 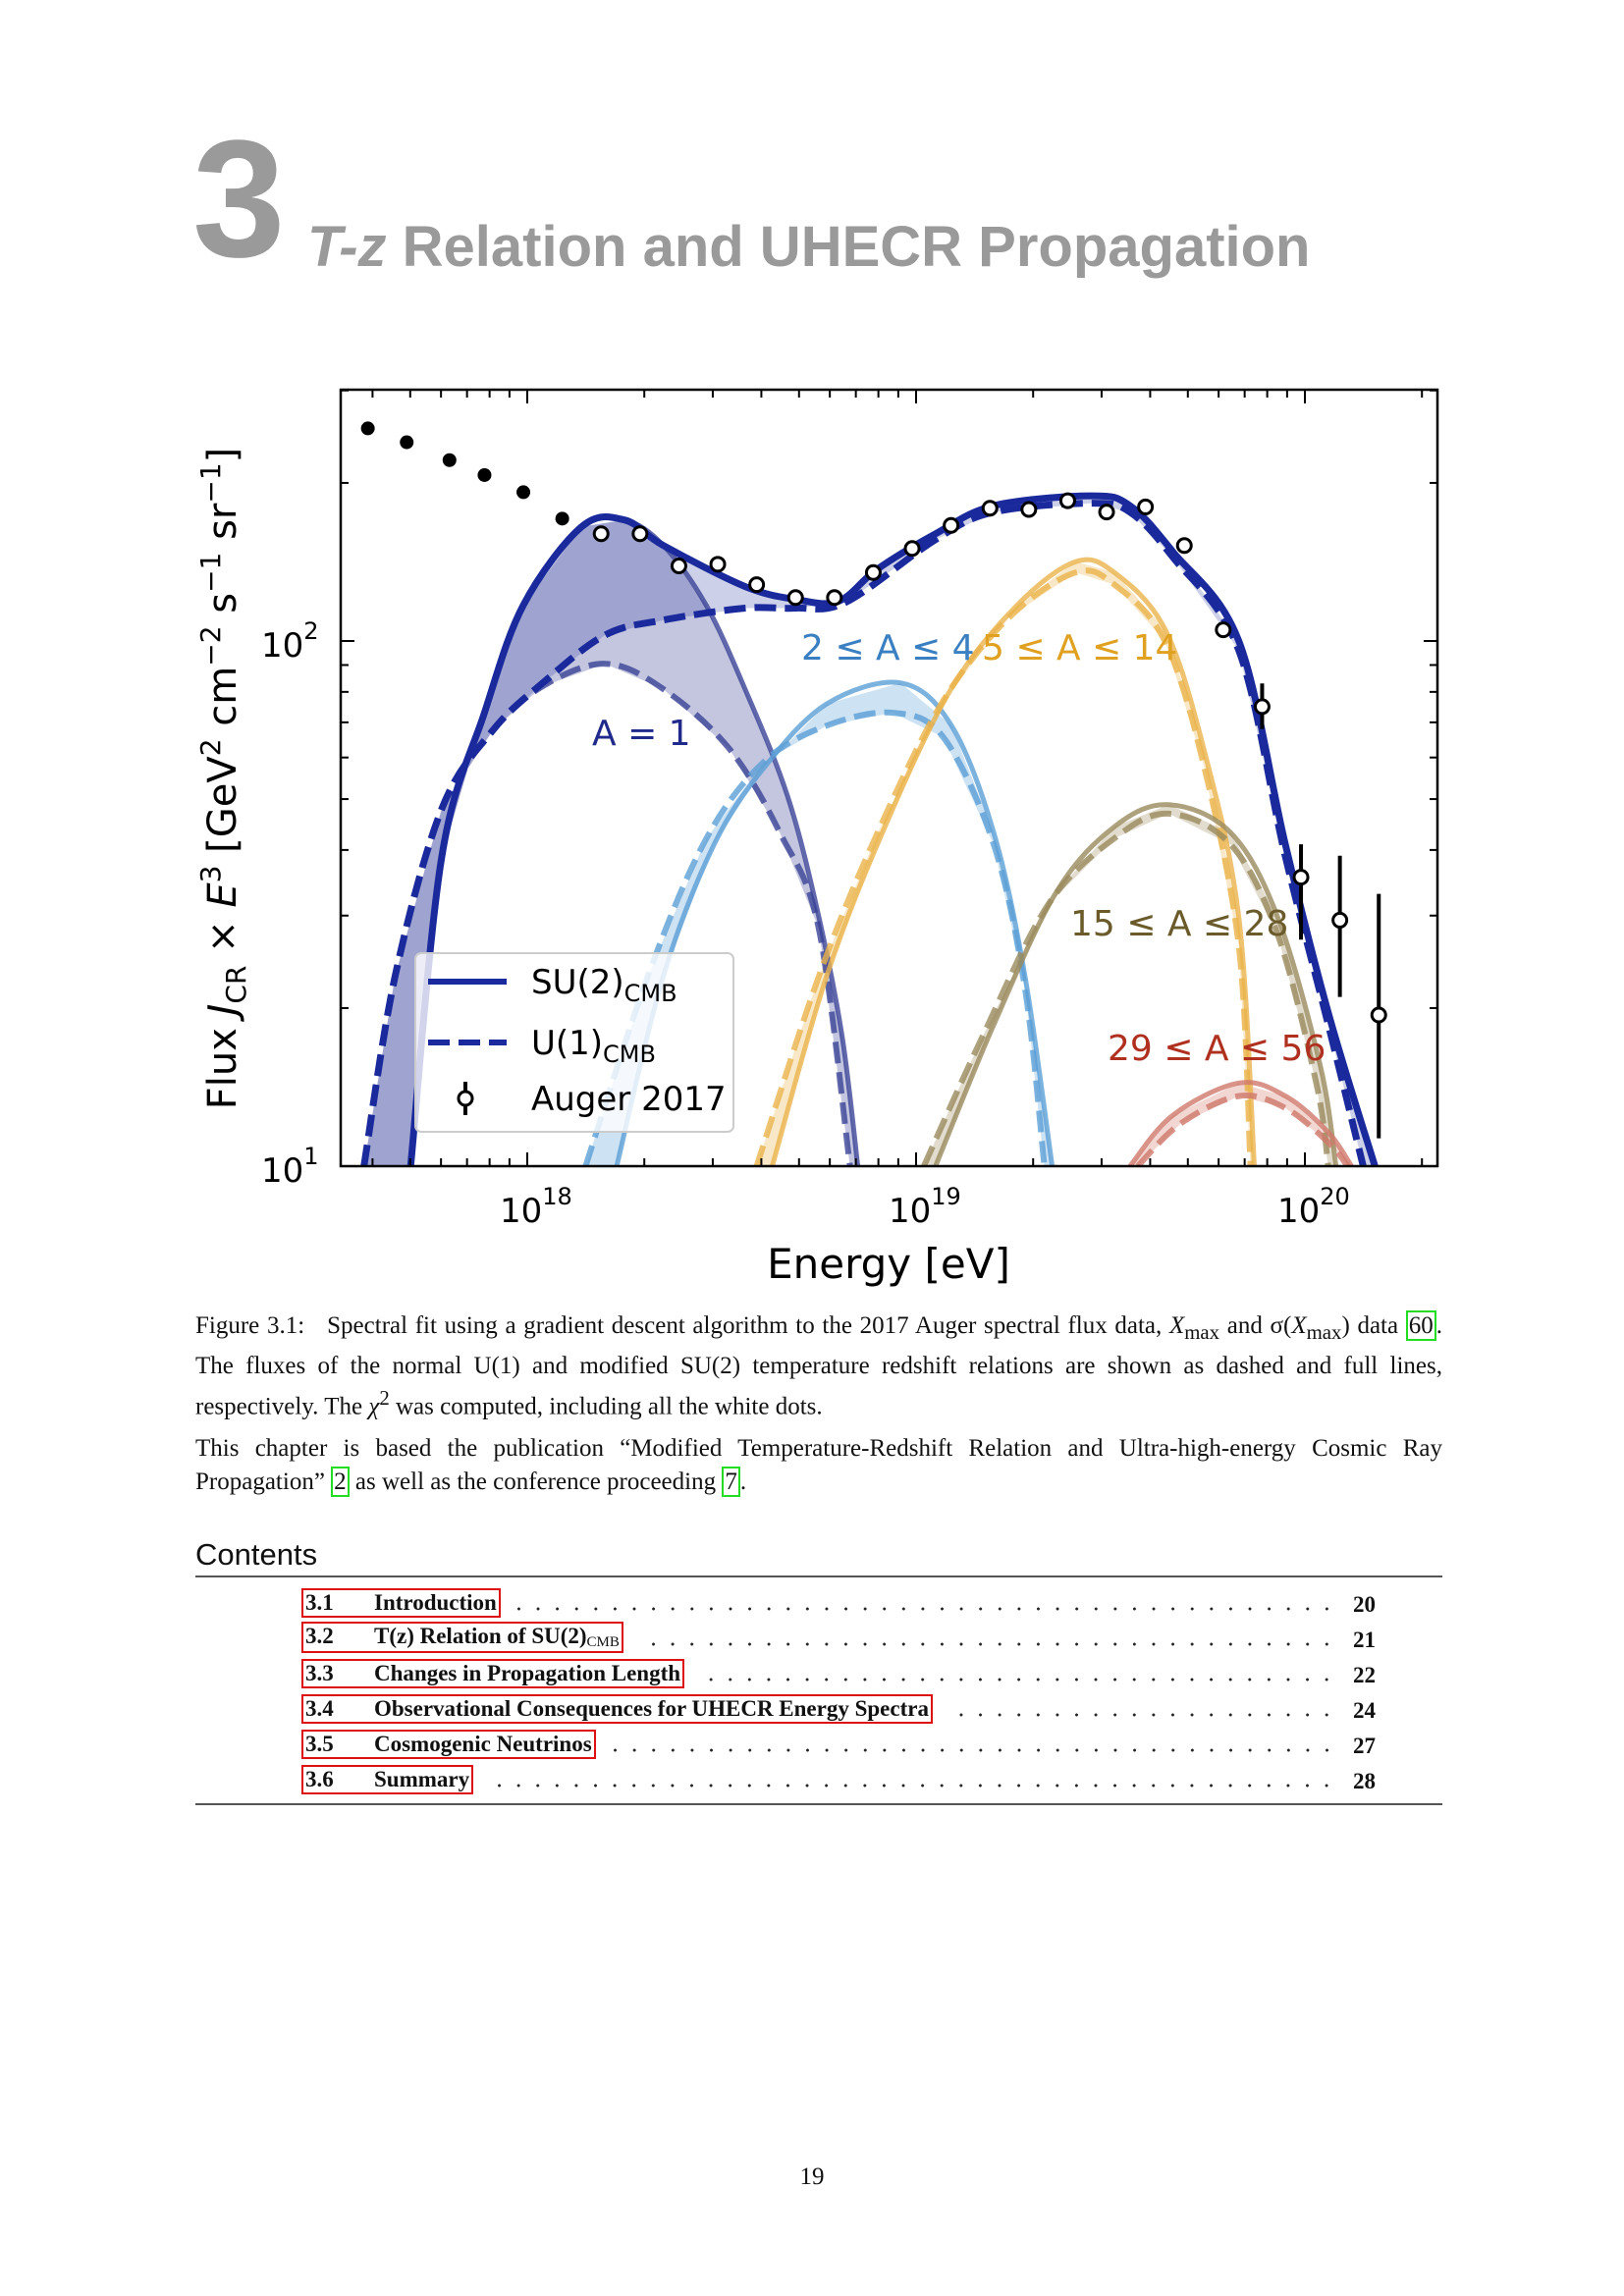 I want to click on toc-title-sub: CMB, so click(x=603, y=1642).